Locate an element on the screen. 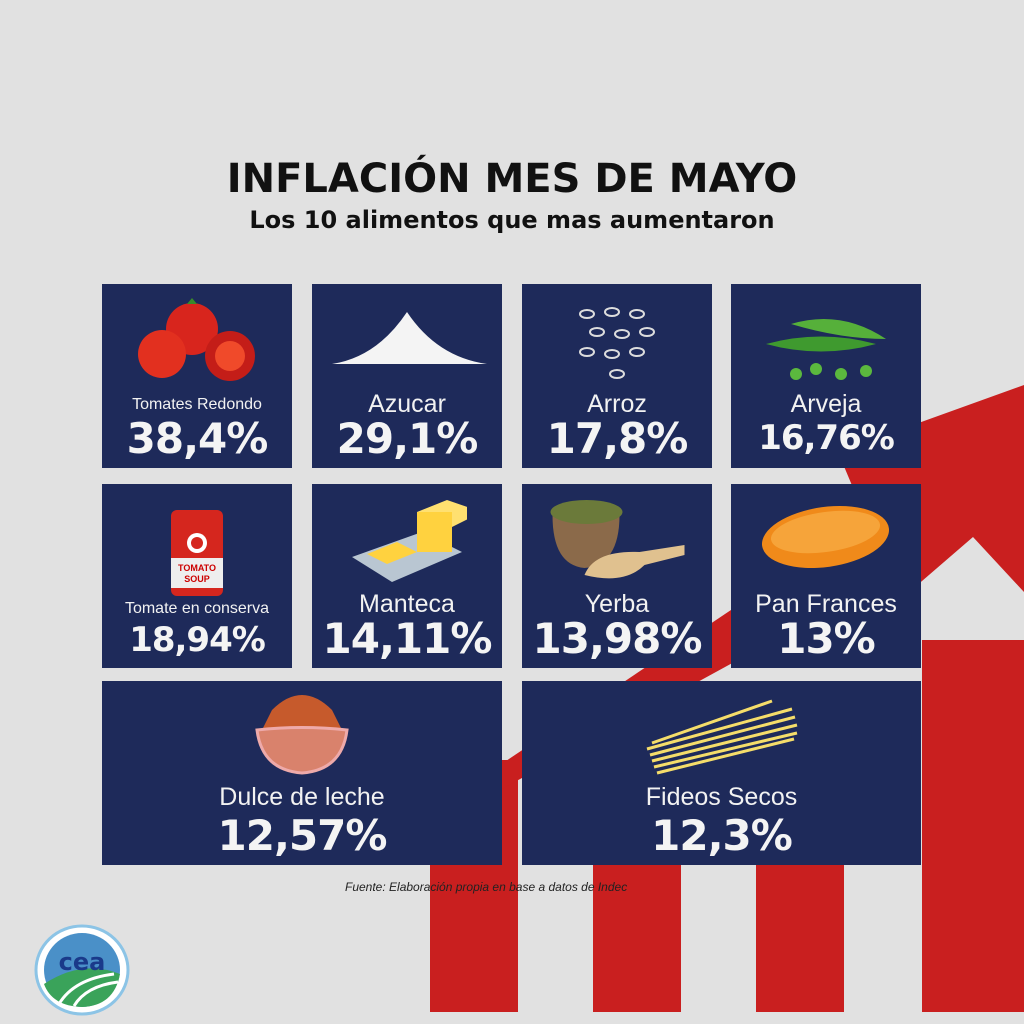 Image resolution: width=1024 pixels, height=1024 pixels. bread-icon is located at coordinates (825, 537).